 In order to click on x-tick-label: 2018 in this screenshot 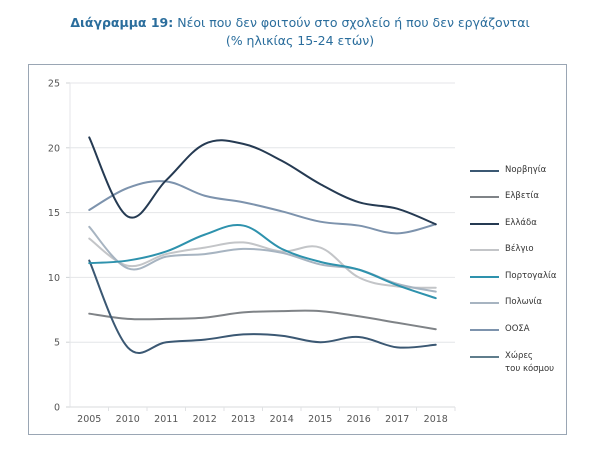, I will do `click(436, 419)`.